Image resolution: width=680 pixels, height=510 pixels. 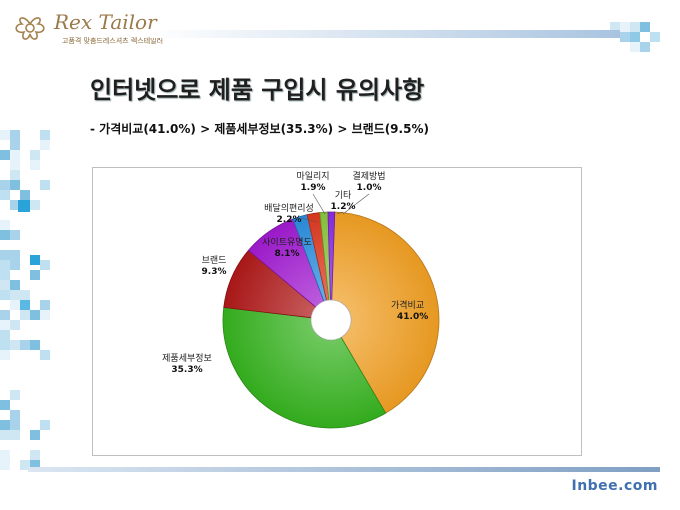 What do you see at coordinates (287, 254) in the screenshot?
I see `slice-value-3: 8.1%` at bounding box center [287, 254].